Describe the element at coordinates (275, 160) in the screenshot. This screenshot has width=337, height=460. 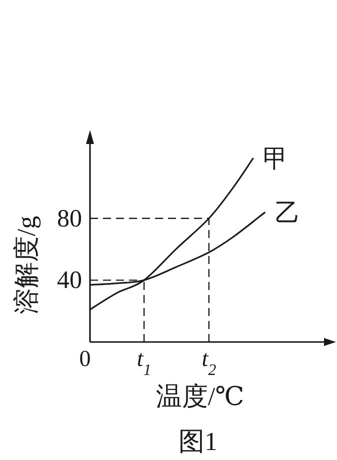
I see `series-label: 甲` at that location.